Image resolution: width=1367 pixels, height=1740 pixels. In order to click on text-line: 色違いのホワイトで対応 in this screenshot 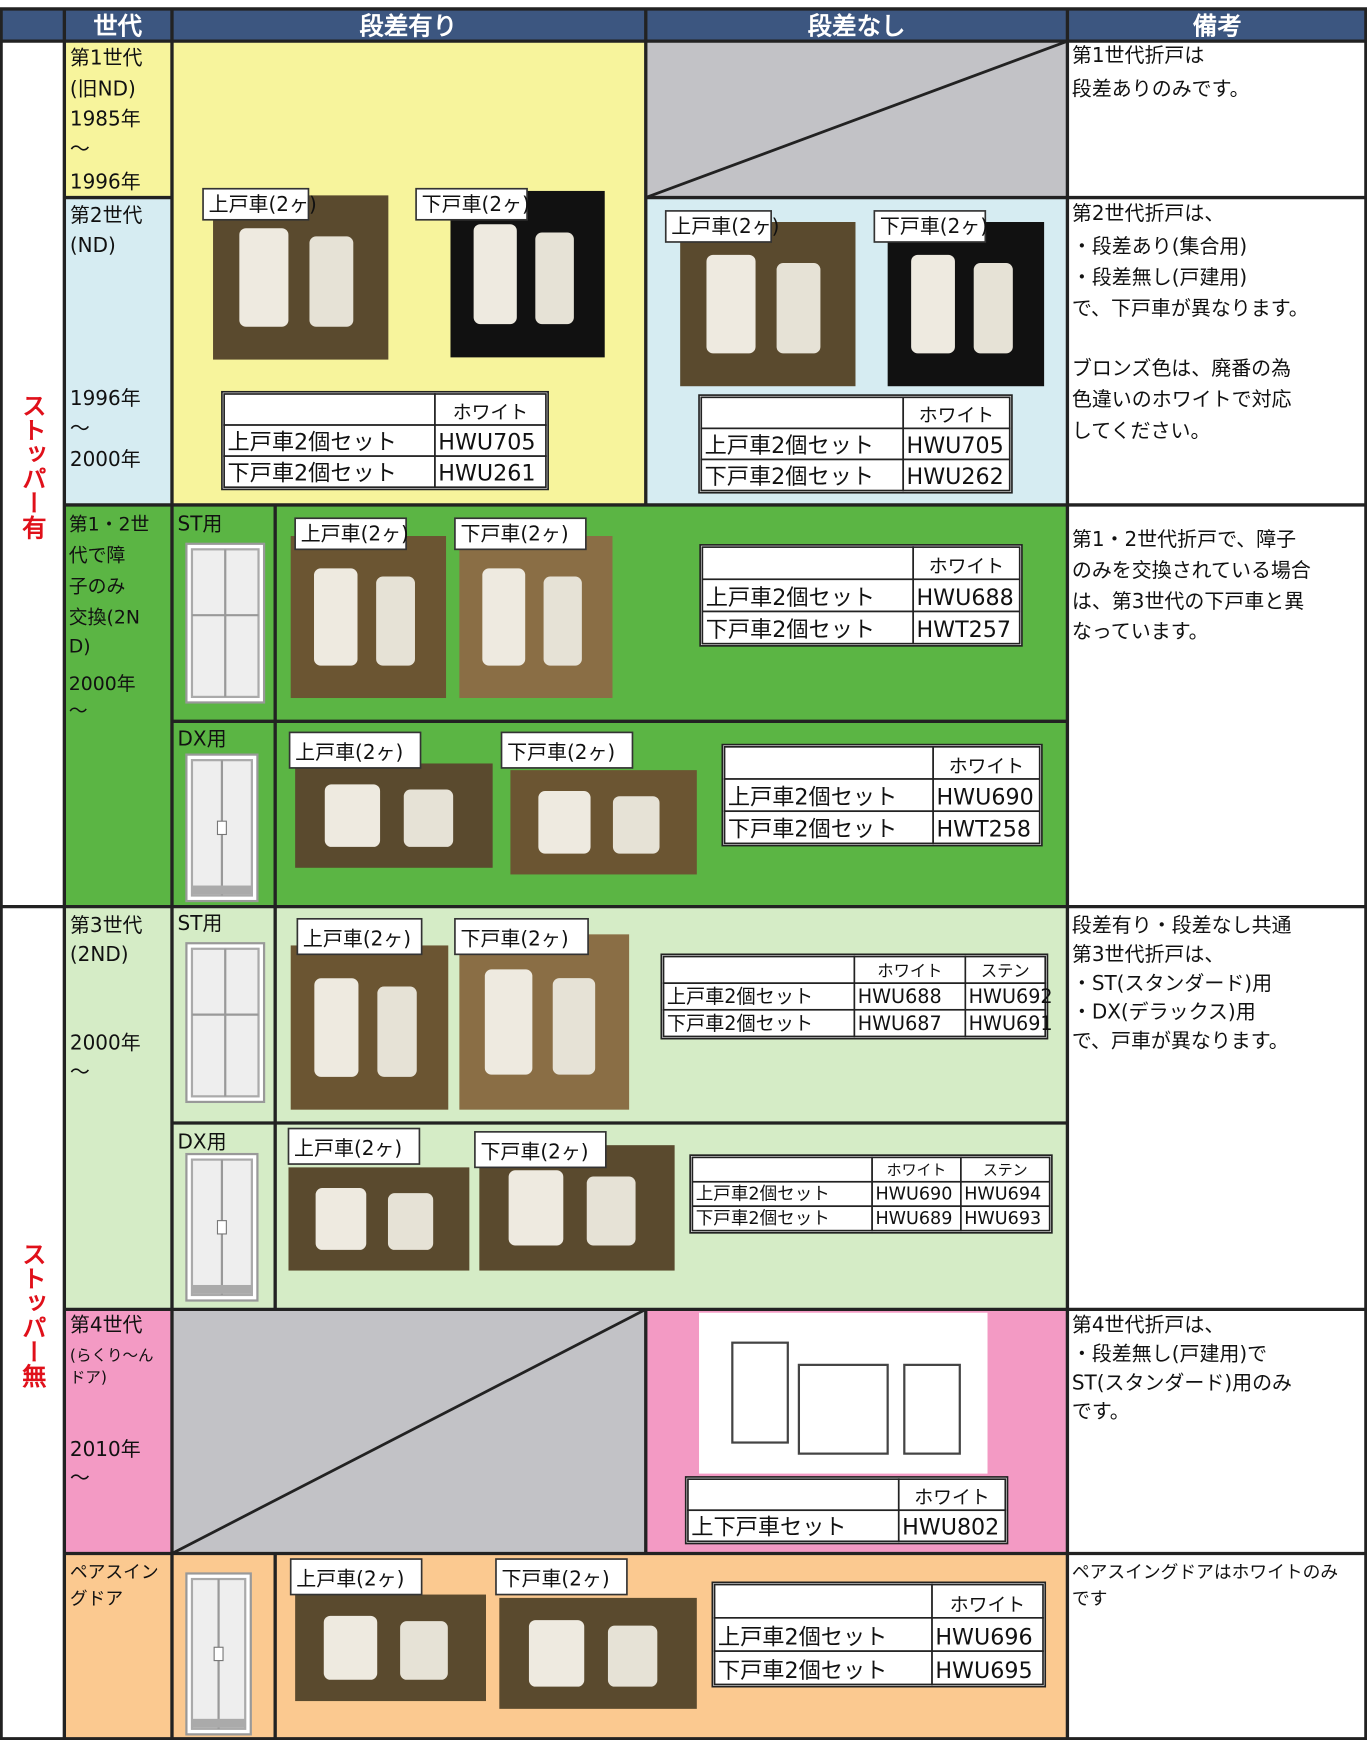, I will do `click(1182, 399)`.